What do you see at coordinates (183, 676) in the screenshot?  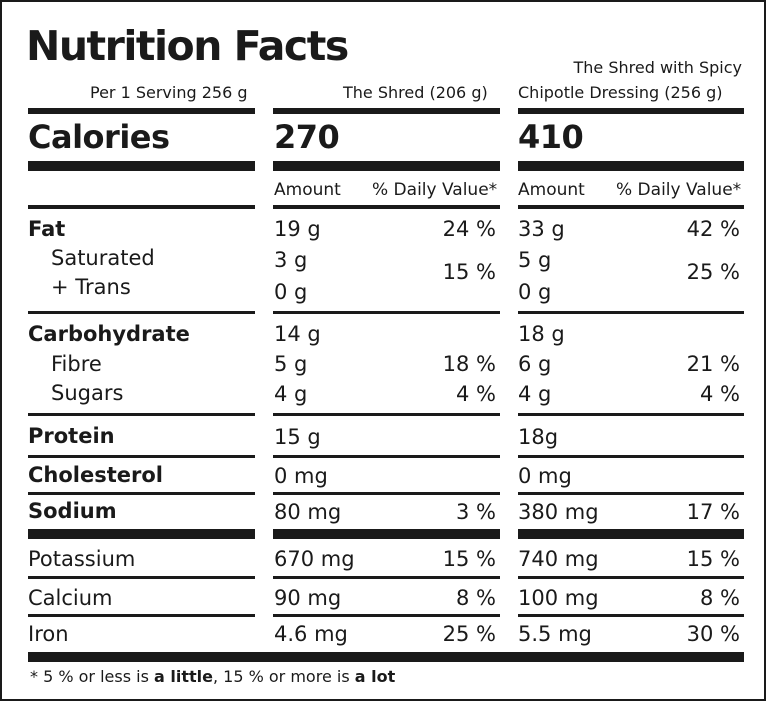 I see `footnote-little: a little` at bounding box center [183, 676].